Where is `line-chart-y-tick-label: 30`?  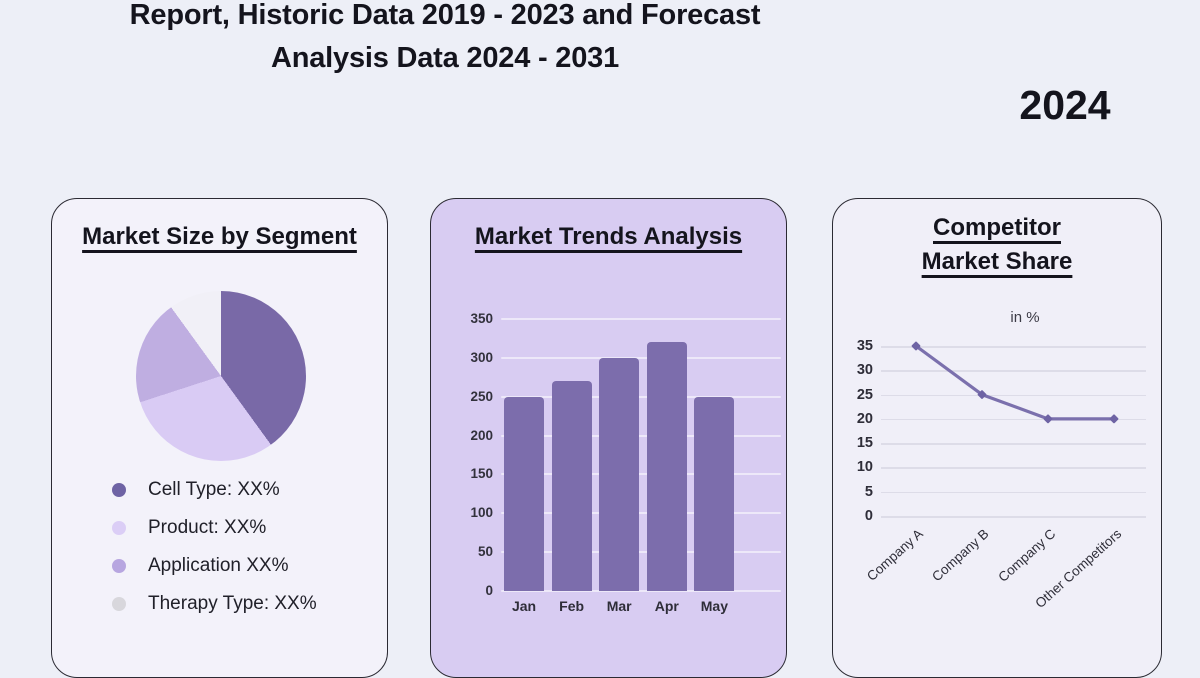
line-chart-y-tick-label: 30 is located at coordinates (864, 370).